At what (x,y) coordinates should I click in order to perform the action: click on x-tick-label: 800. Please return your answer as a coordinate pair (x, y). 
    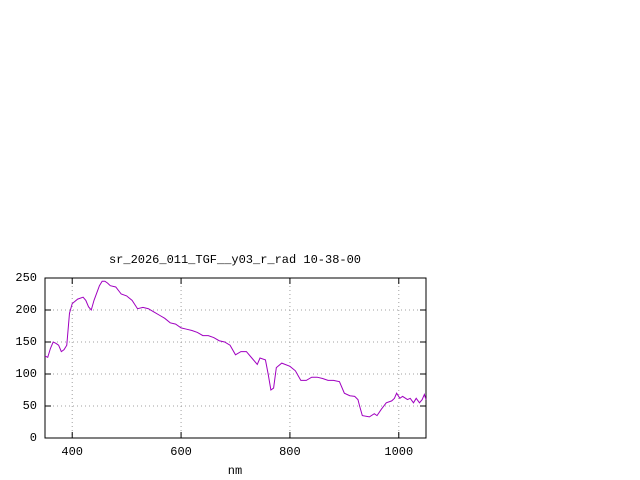
    Looking at the image, I should click on (290, 452).